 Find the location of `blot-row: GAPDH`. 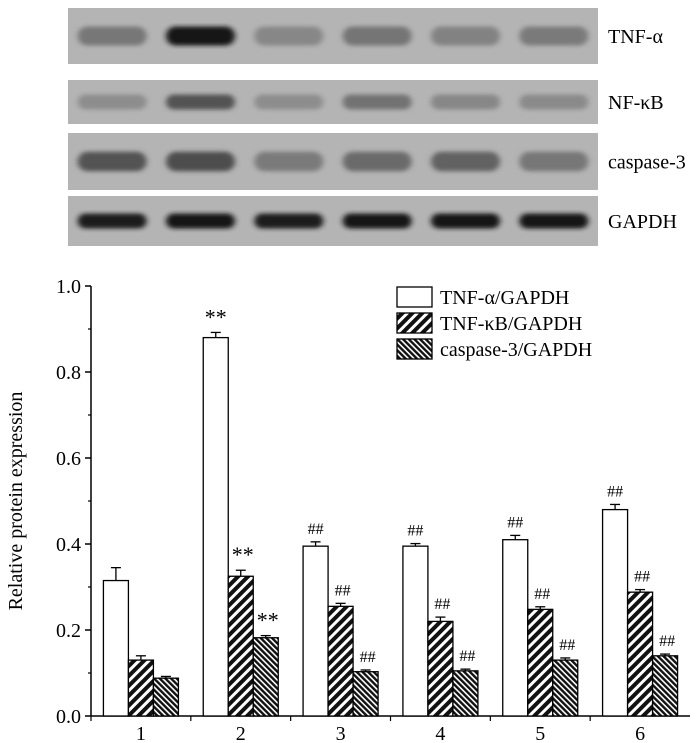

blot-row: GAPDH is located at coordinates (372, 221).